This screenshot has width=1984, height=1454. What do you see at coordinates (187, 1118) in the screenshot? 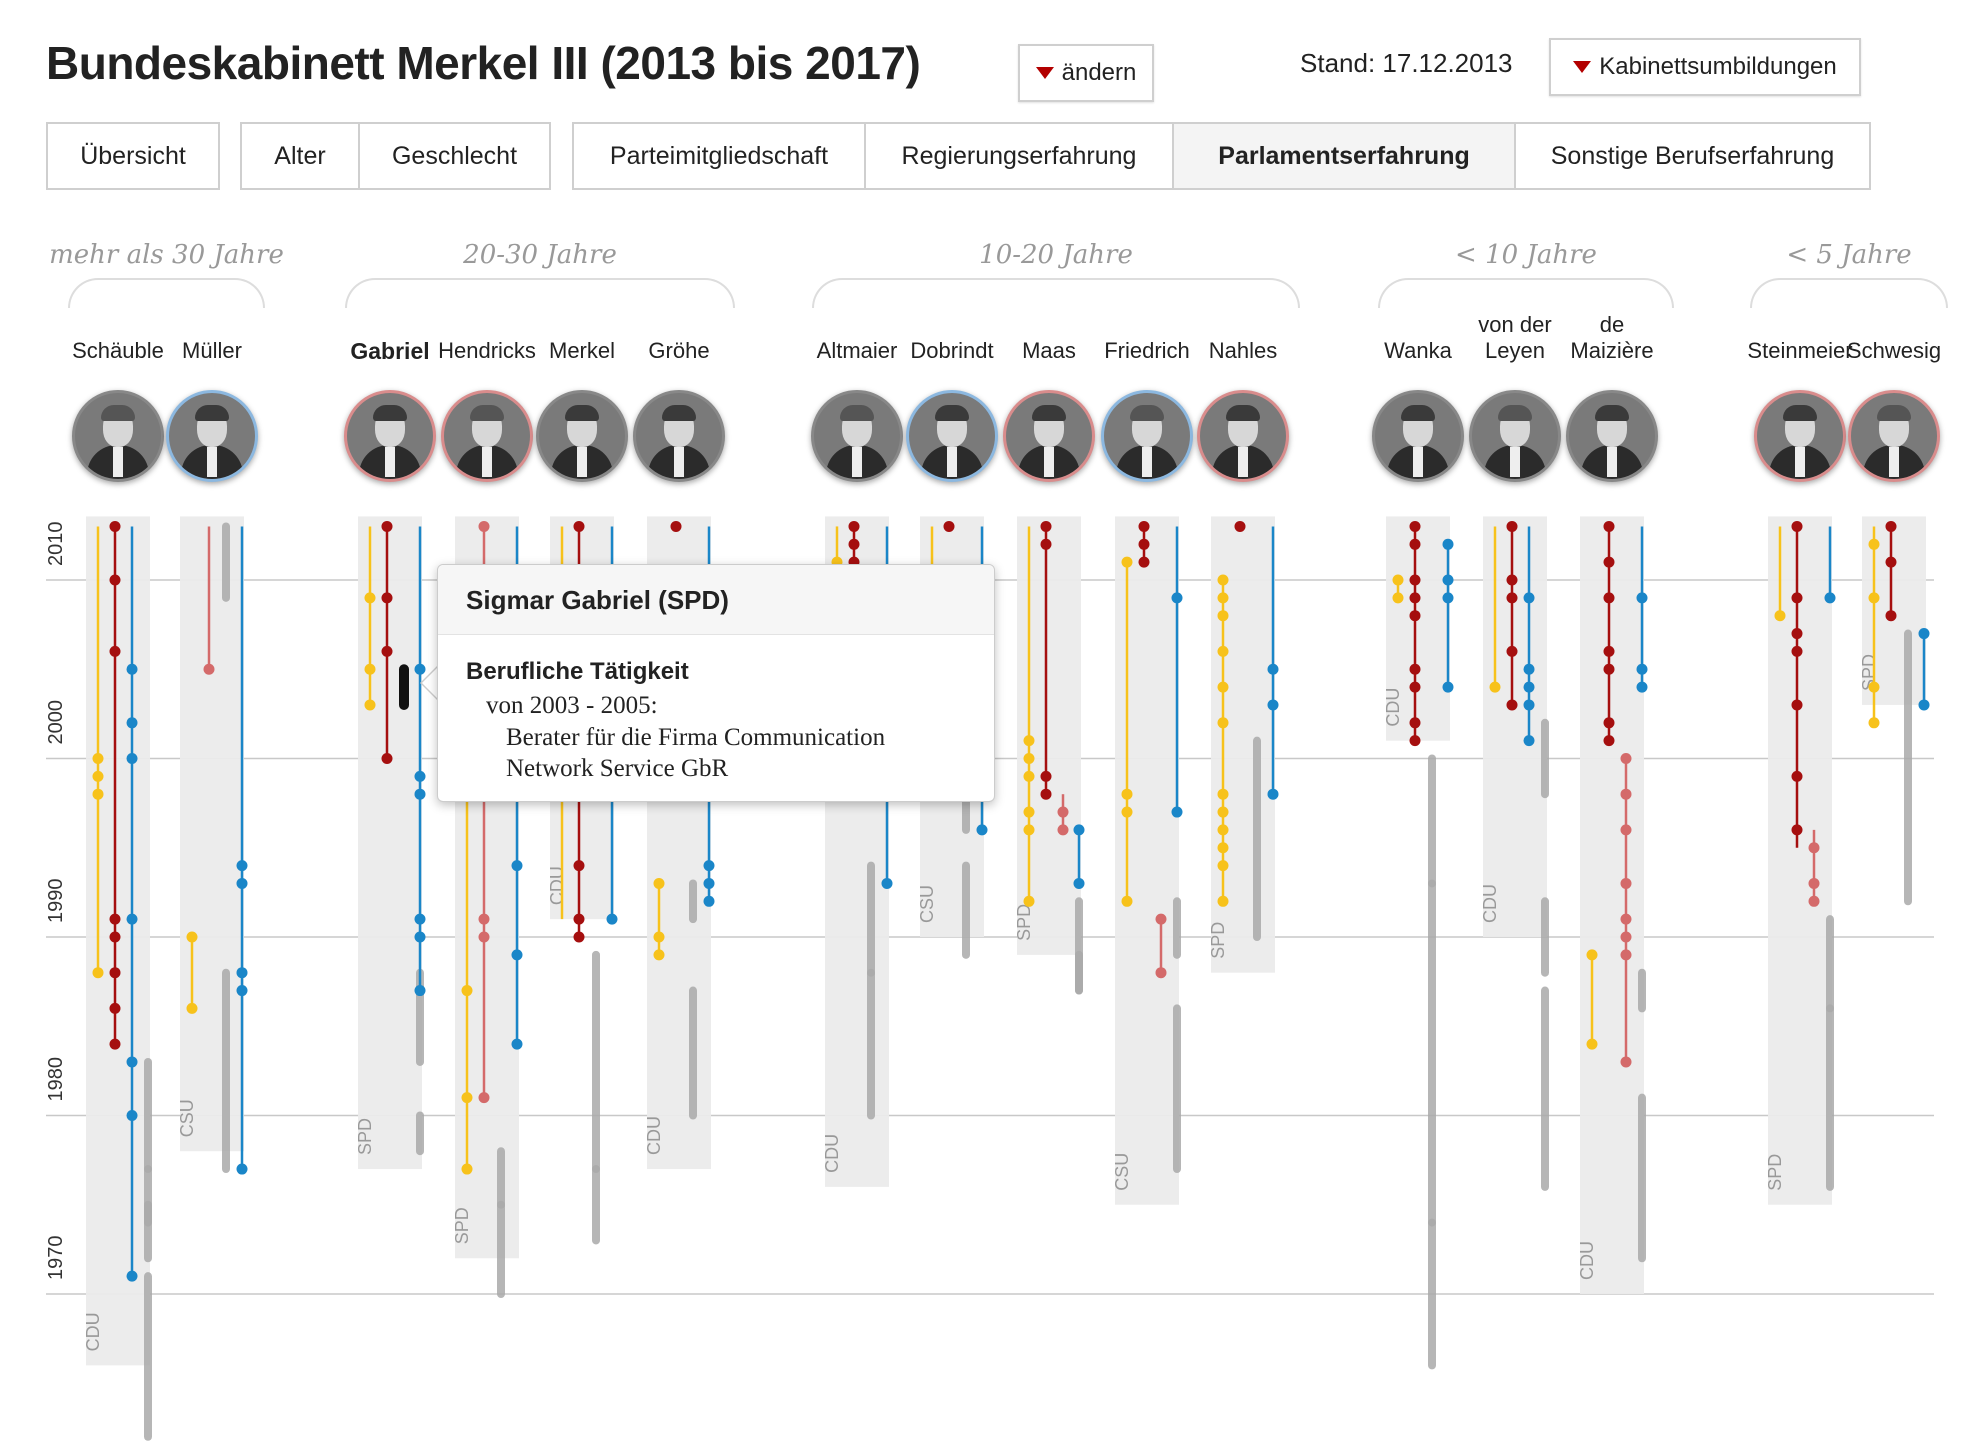
I see `party-label: CSU` at bounding box center [187, 1118].